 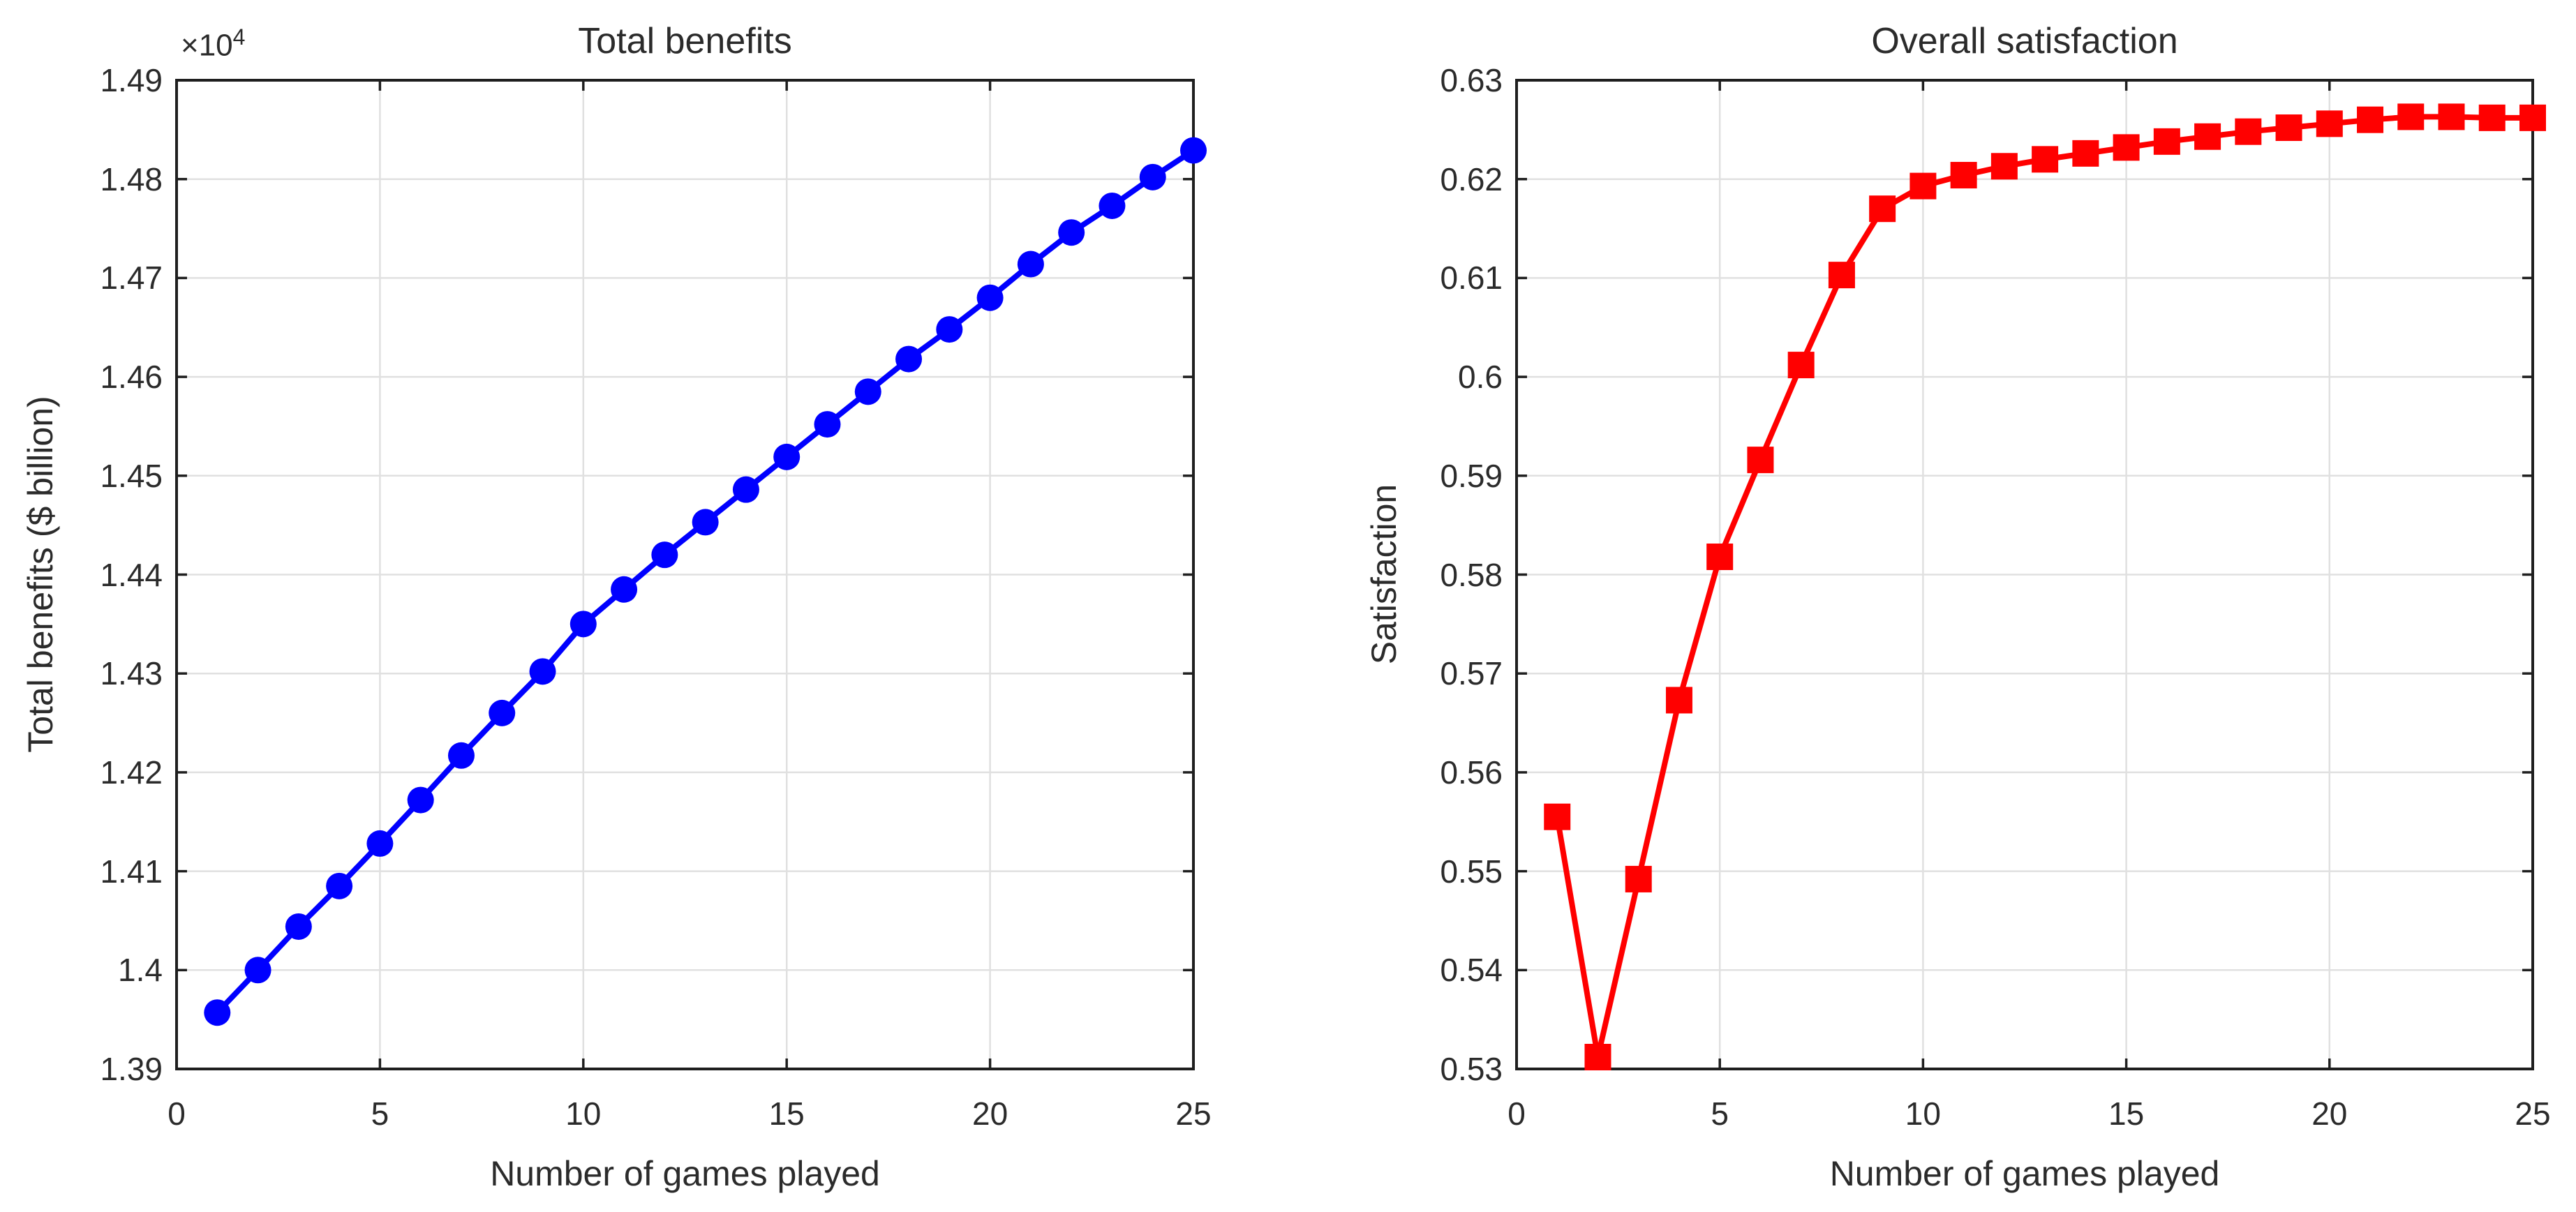 What do you see at coordinates (213, 43) in the screenshot?
I see `y-axis-exponent-label: ×10⁴` at bounding box center [213, 43].